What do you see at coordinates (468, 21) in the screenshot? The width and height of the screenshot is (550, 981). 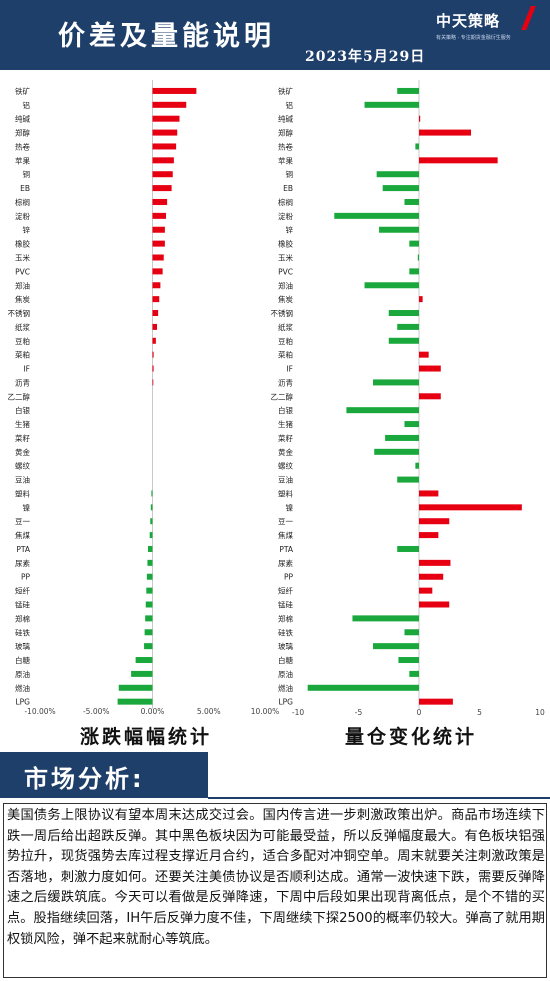 I see `brand-logo-text: 中天策略` at bounding box center [468, 21].